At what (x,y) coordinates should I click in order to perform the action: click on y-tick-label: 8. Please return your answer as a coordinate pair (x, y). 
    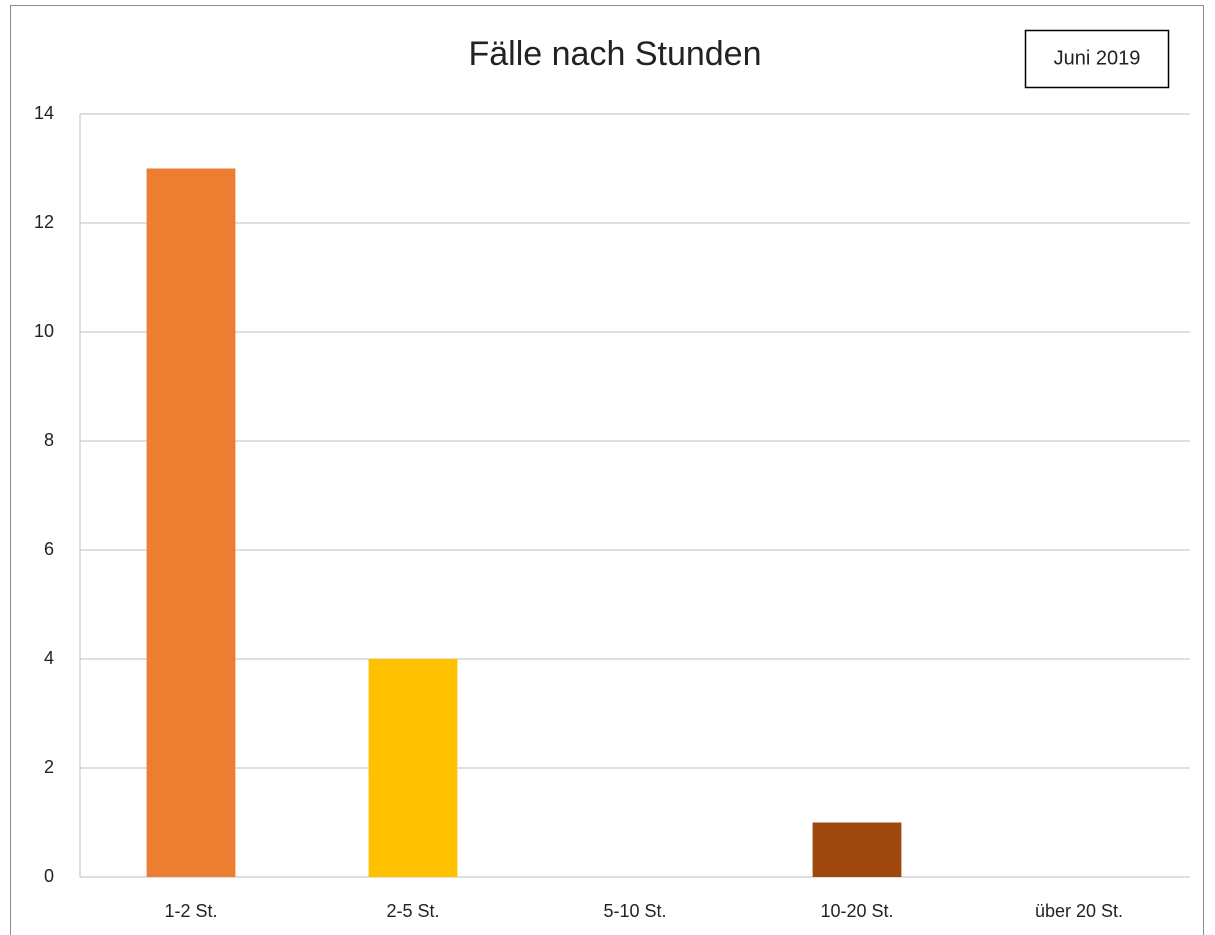
    Looking at the image, I should click on (49, 440).